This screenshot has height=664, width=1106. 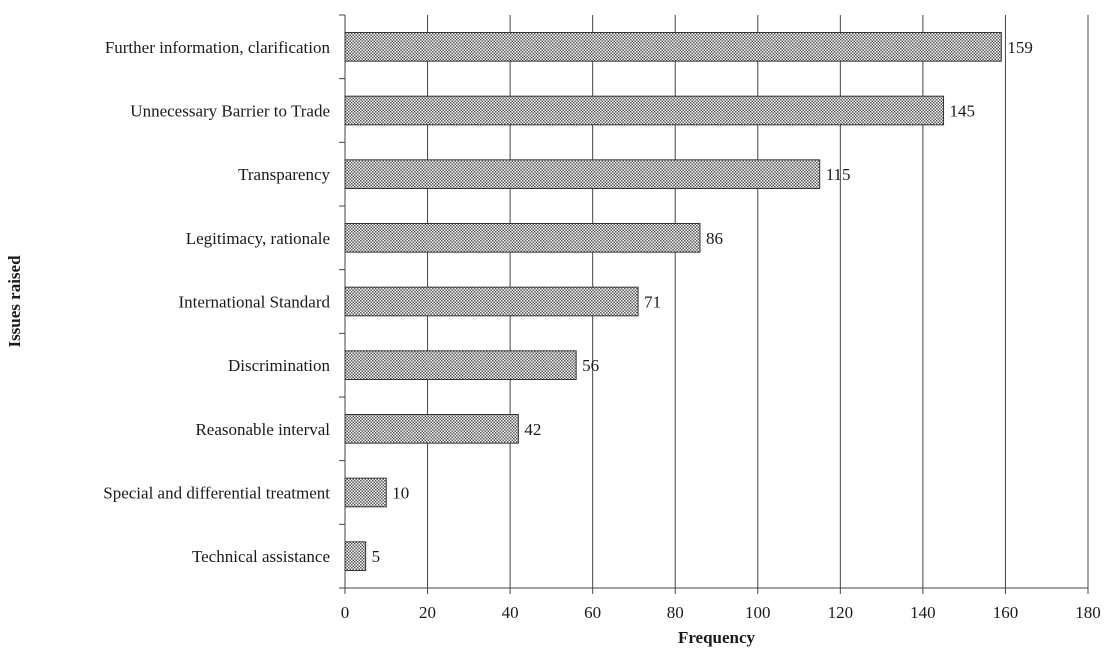 What do you see at coordinates (1006, 612) in the screenshot?
I see `x-tick-label: 160` at bounding box center [1006, 612].